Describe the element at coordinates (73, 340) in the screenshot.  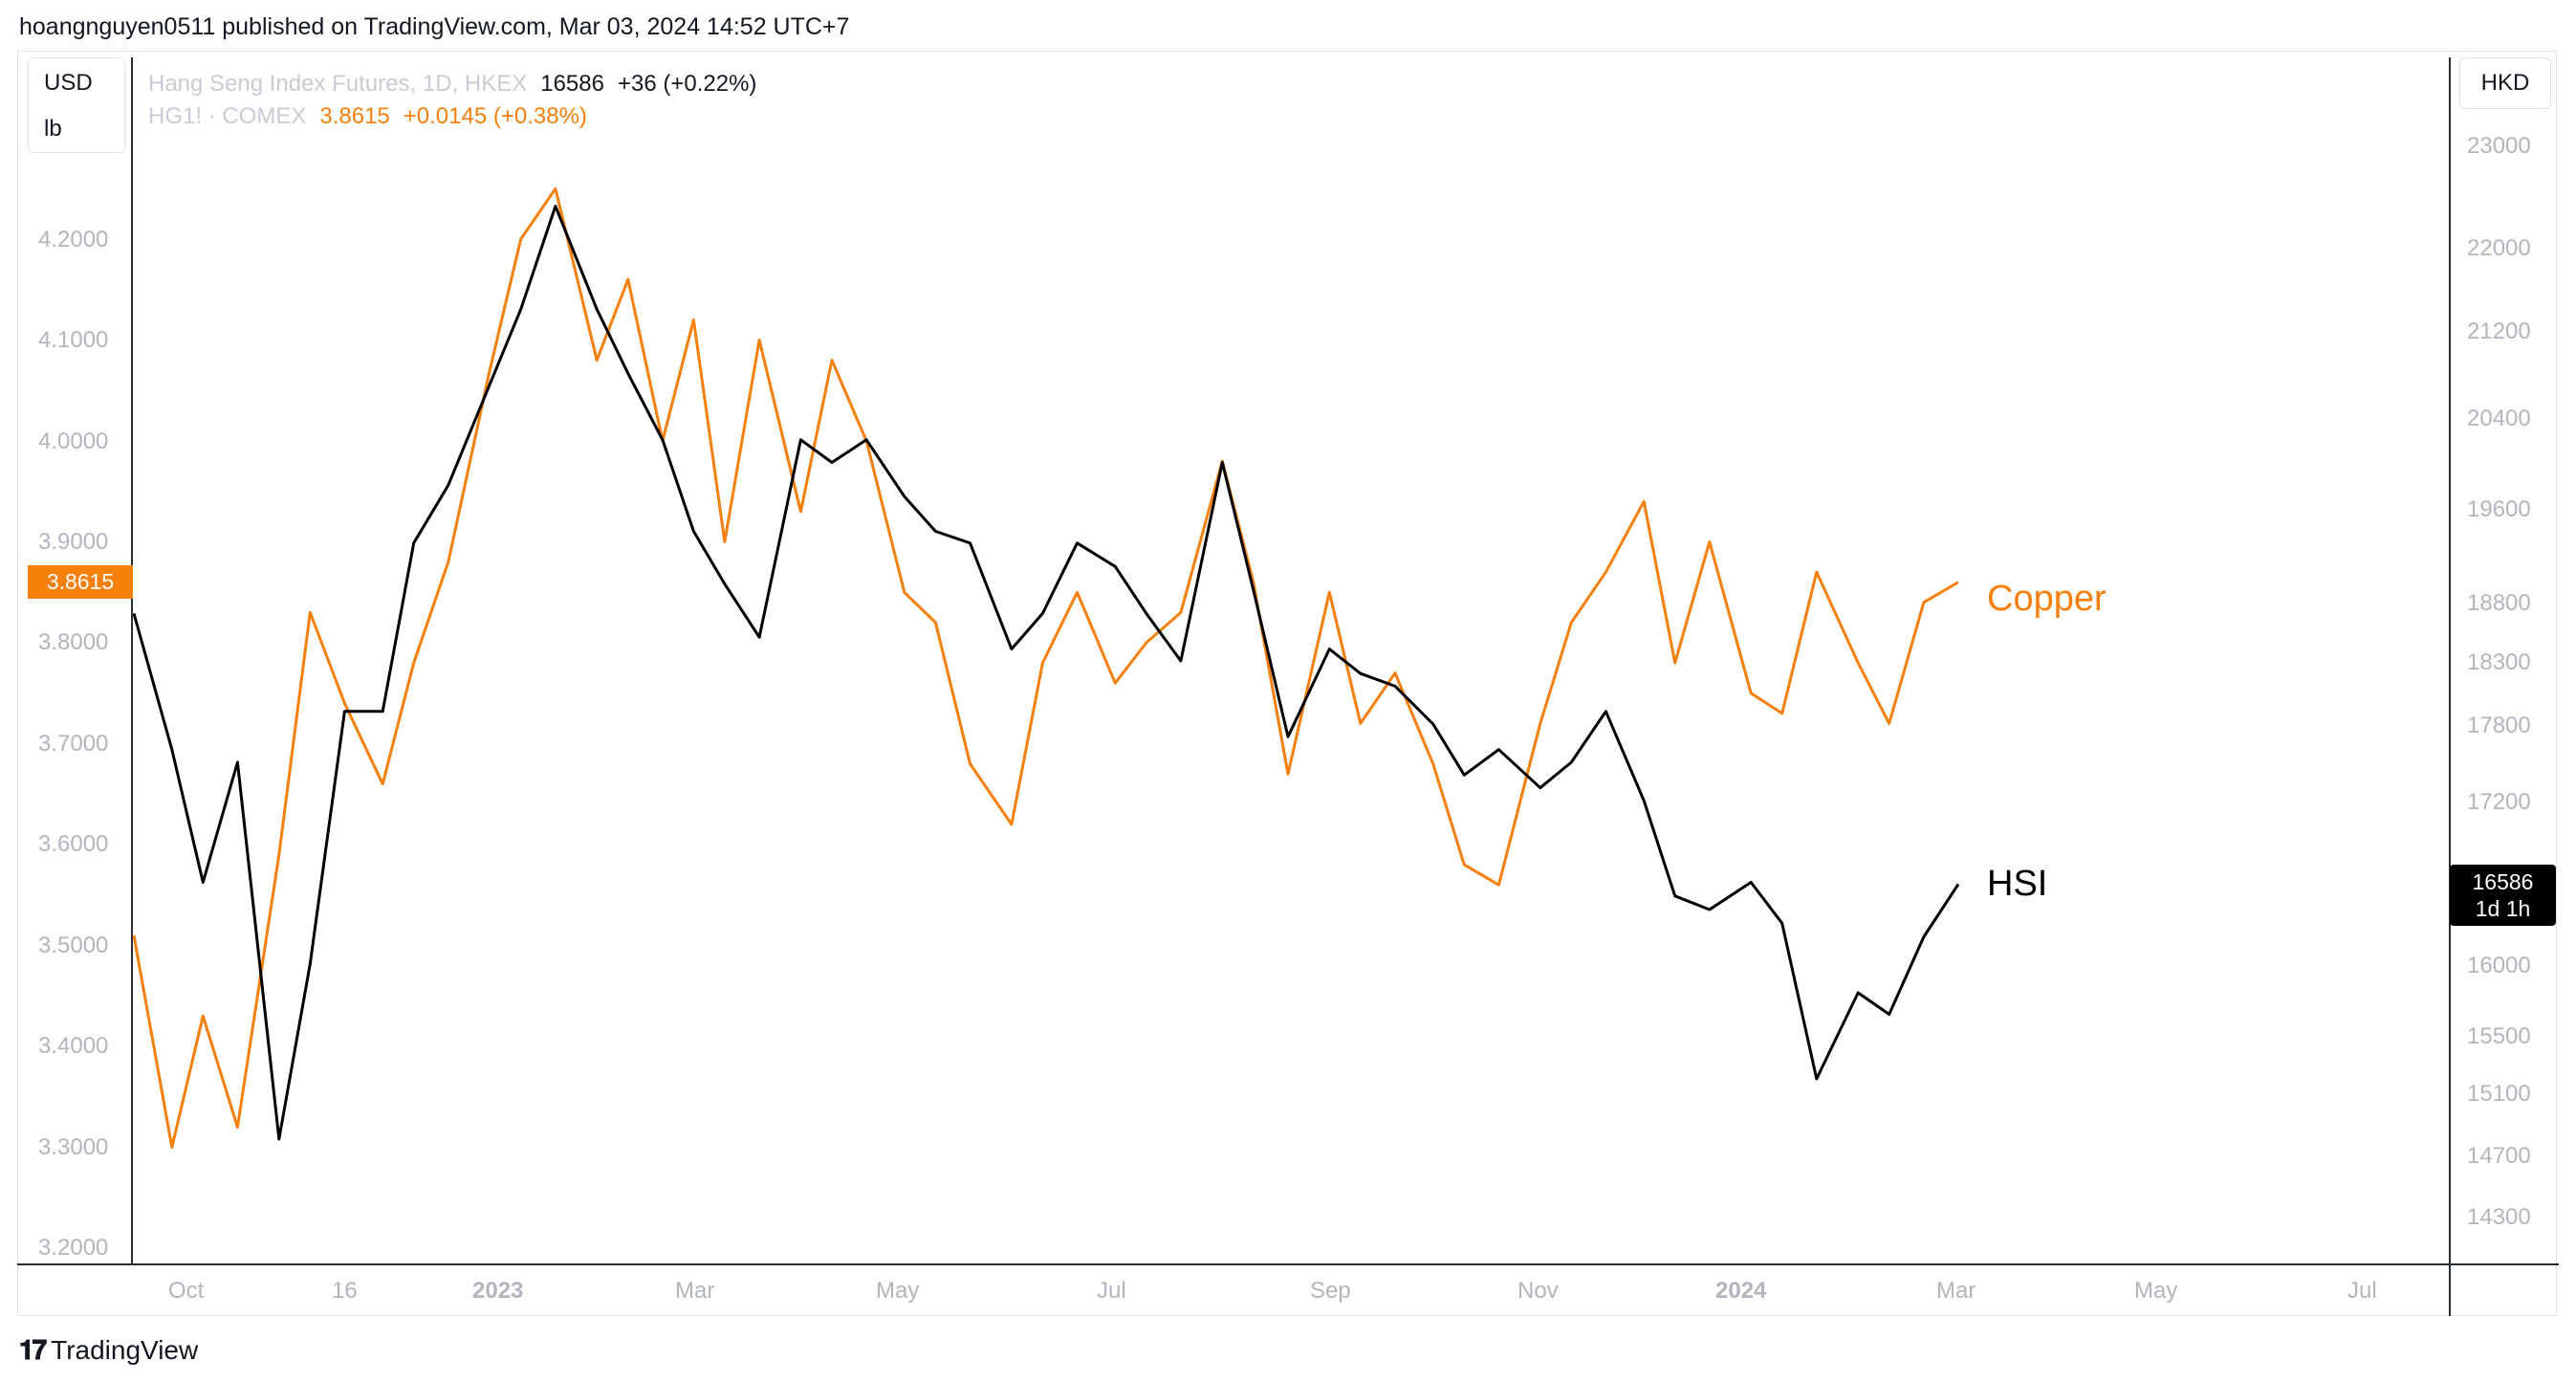
I see `left-tick: 4.1000` at that location.